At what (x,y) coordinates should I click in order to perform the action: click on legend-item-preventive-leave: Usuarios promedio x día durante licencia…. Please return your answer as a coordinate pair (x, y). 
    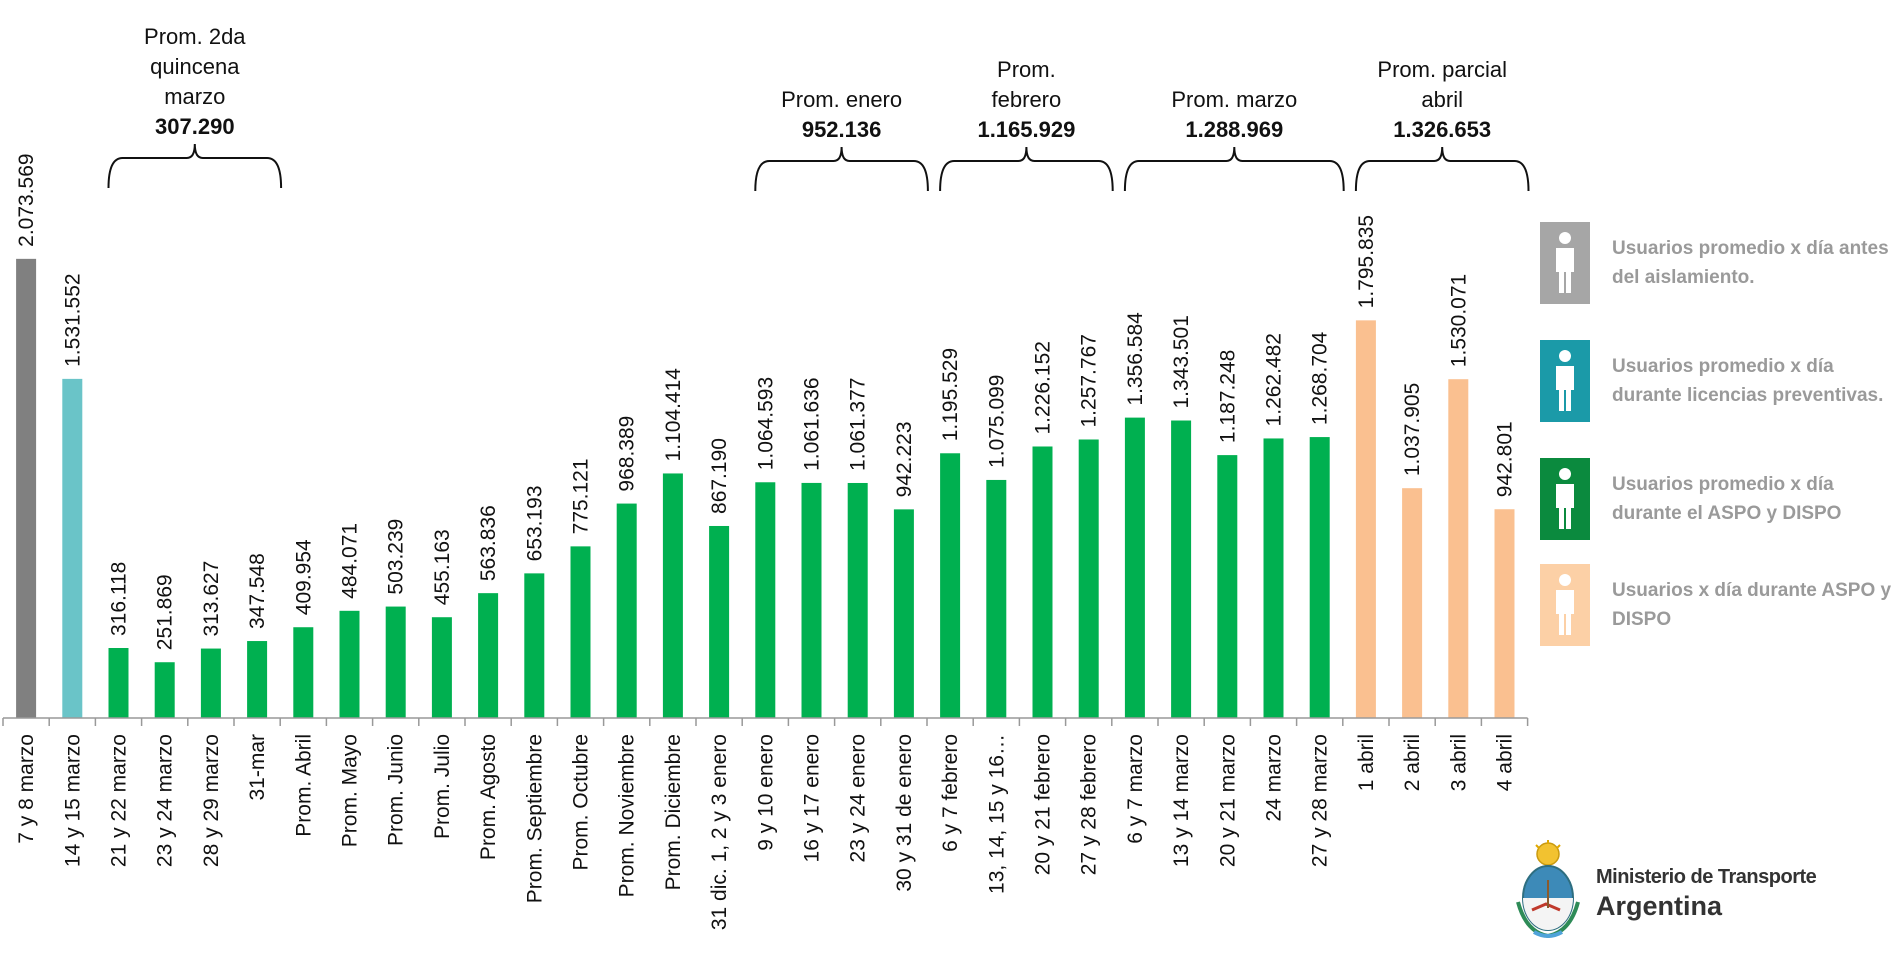
    Looking at the image, I should click on (1715, 381).